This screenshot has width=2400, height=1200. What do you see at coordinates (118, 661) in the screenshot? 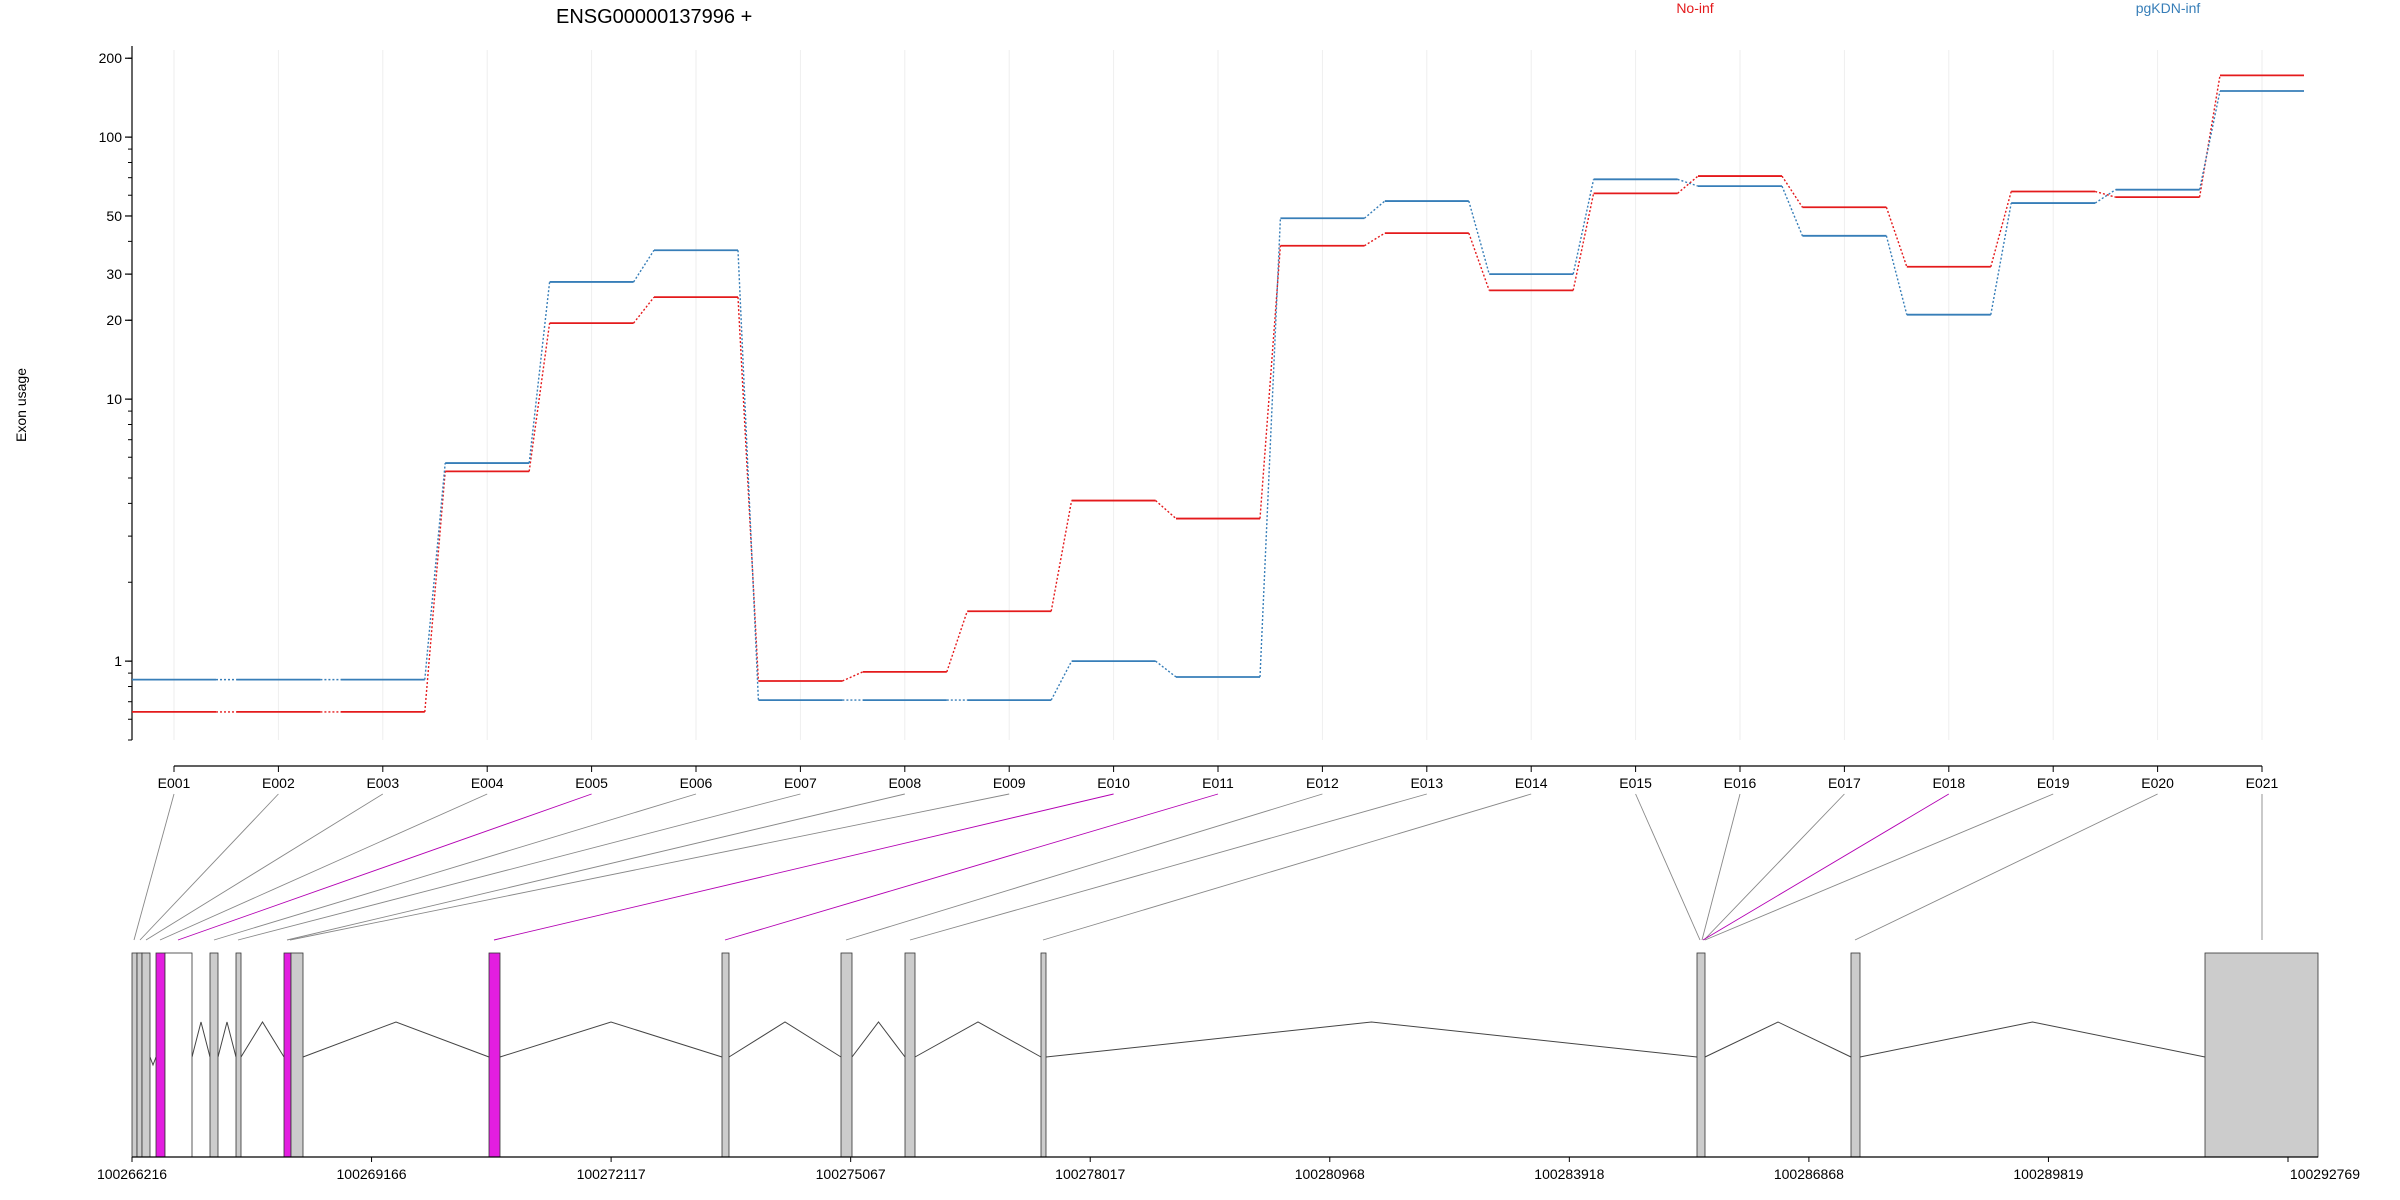
I see `y-tick-label: 1` at bounding box center [118, 661].